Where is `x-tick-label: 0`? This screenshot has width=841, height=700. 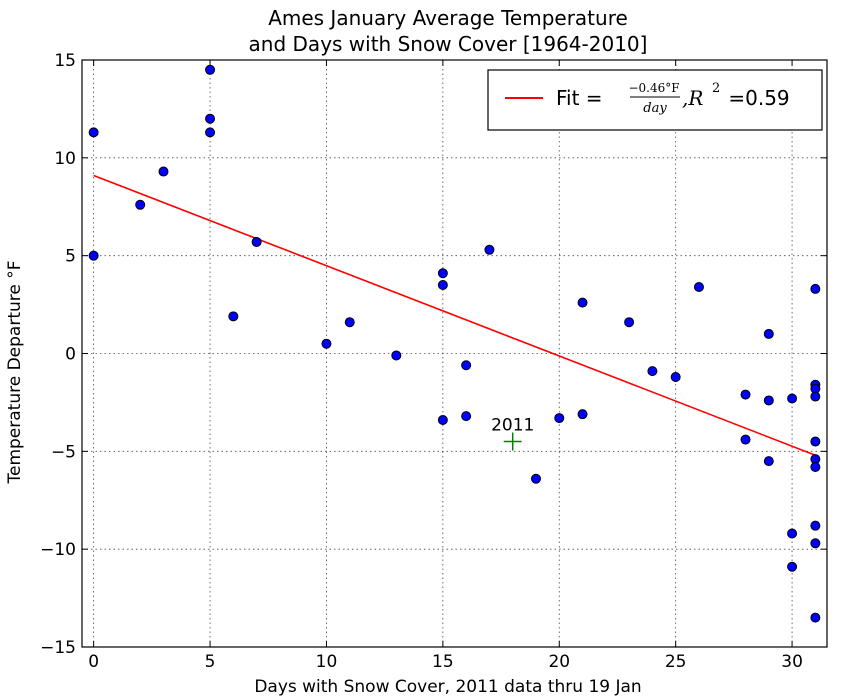 x-tick-label: 0 is located at coordinates (93, 662).